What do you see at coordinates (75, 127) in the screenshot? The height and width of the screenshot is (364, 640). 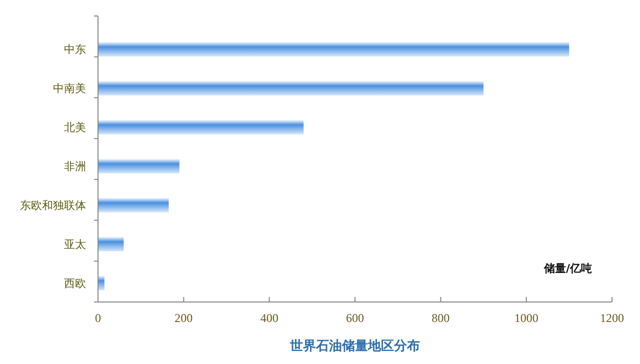 I see `y-tick-label: 北美` at bounding box center [75, 127].